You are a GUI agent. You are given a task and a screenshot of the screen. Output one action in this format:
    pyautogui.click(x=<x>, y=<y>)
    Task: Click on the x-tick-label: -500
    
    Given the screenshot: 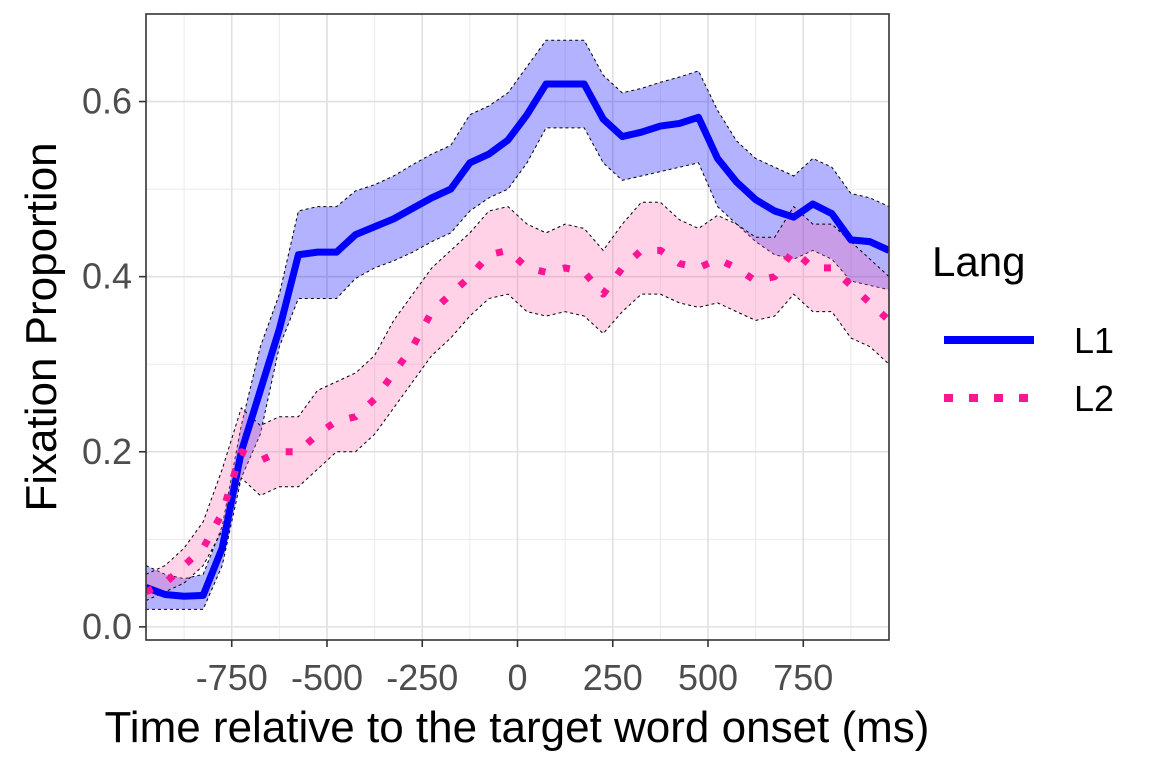 What is the action you would take?
    pyautogui.click(x=327, y=677)
    